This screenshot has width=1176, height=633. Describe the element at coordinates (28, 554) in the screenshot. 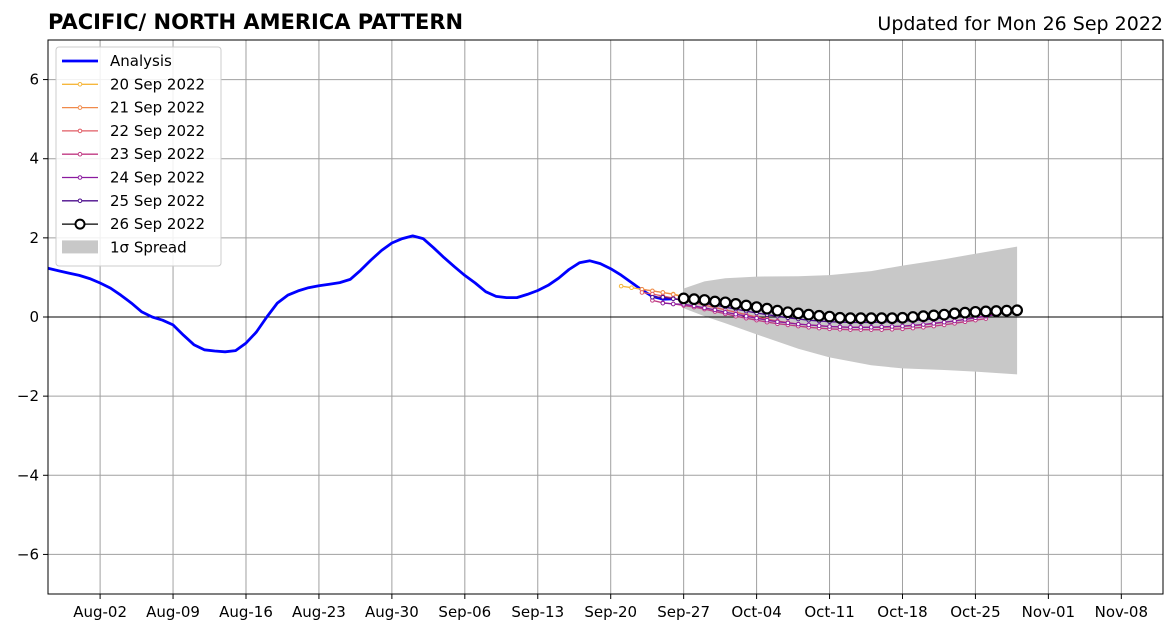

I see `y-tick-label: −6` at that location.